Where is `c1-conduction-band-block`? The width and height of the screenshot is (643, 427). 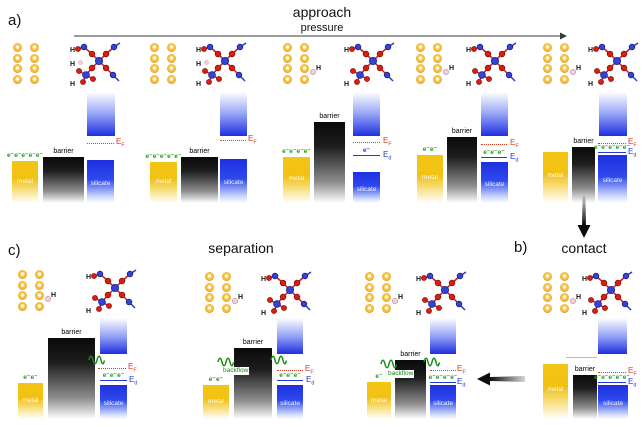
c1-conduction-band-block is located at coordinates (113, 336).